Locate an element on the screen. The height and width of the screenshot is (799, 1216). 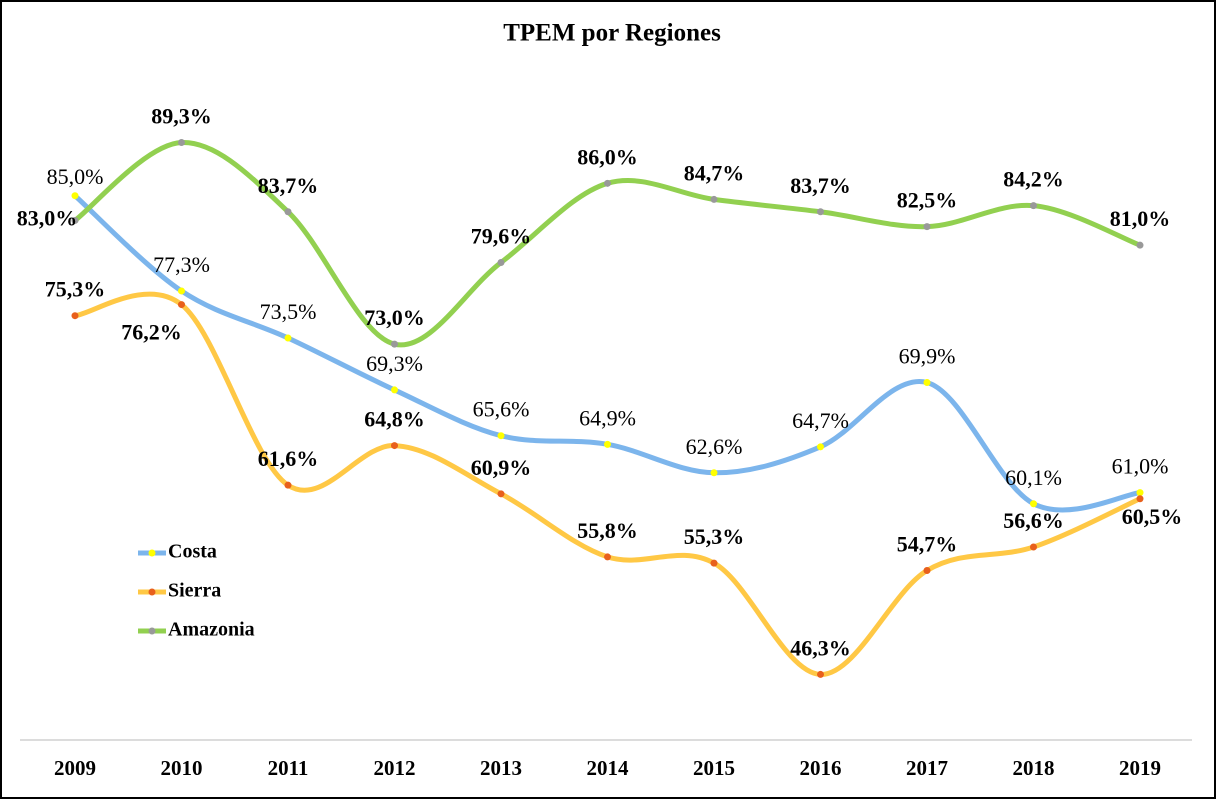
data-label: 55,8% is located at coordinates (607, 530).